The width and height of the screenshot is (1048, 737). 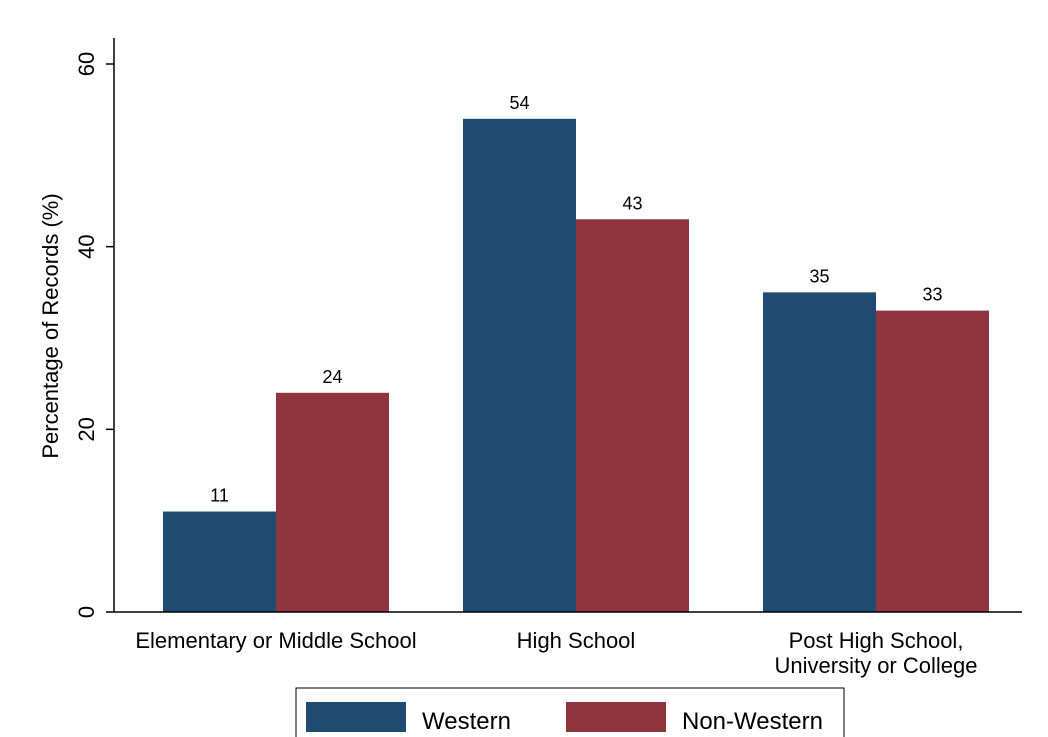 I want to click on y-tick-label: 60, so click(x=86, y=64).